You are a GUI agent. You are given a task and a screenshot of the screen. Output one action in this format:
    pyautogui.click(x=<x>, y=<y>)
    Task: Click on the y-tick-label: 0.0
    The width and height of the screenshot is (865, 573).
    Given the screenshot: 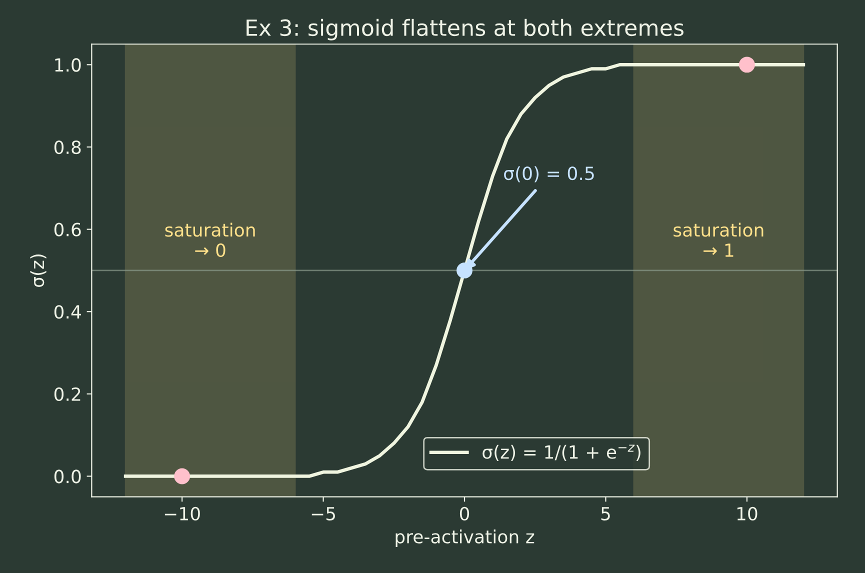 What is the action you would take?
    pyautogui.click(x=67, y=477)
    